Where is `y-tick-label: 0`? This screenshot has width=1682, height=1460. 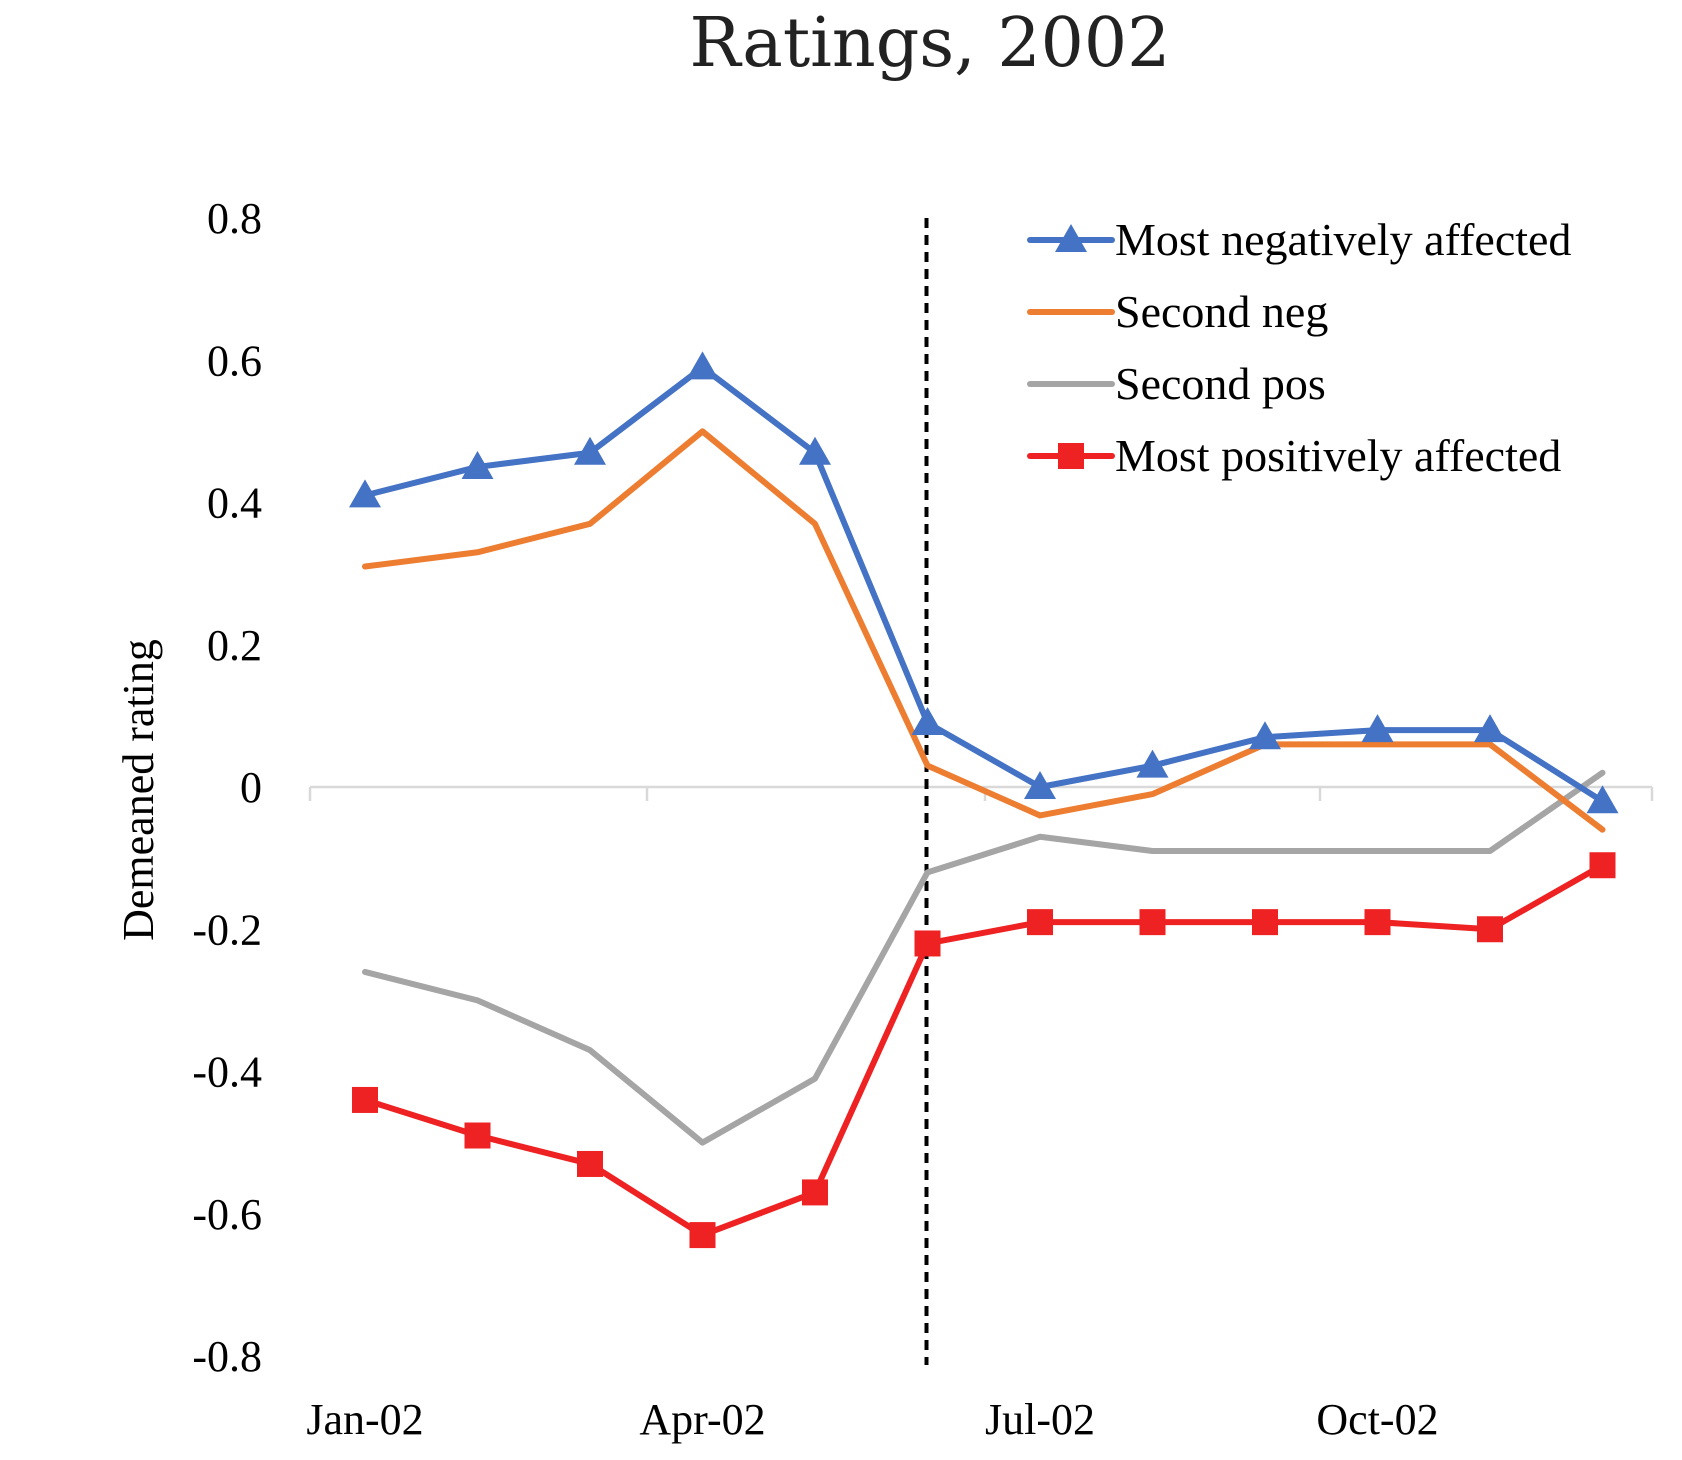 y-tick-label: 0 is located at coordinates (251, 787).